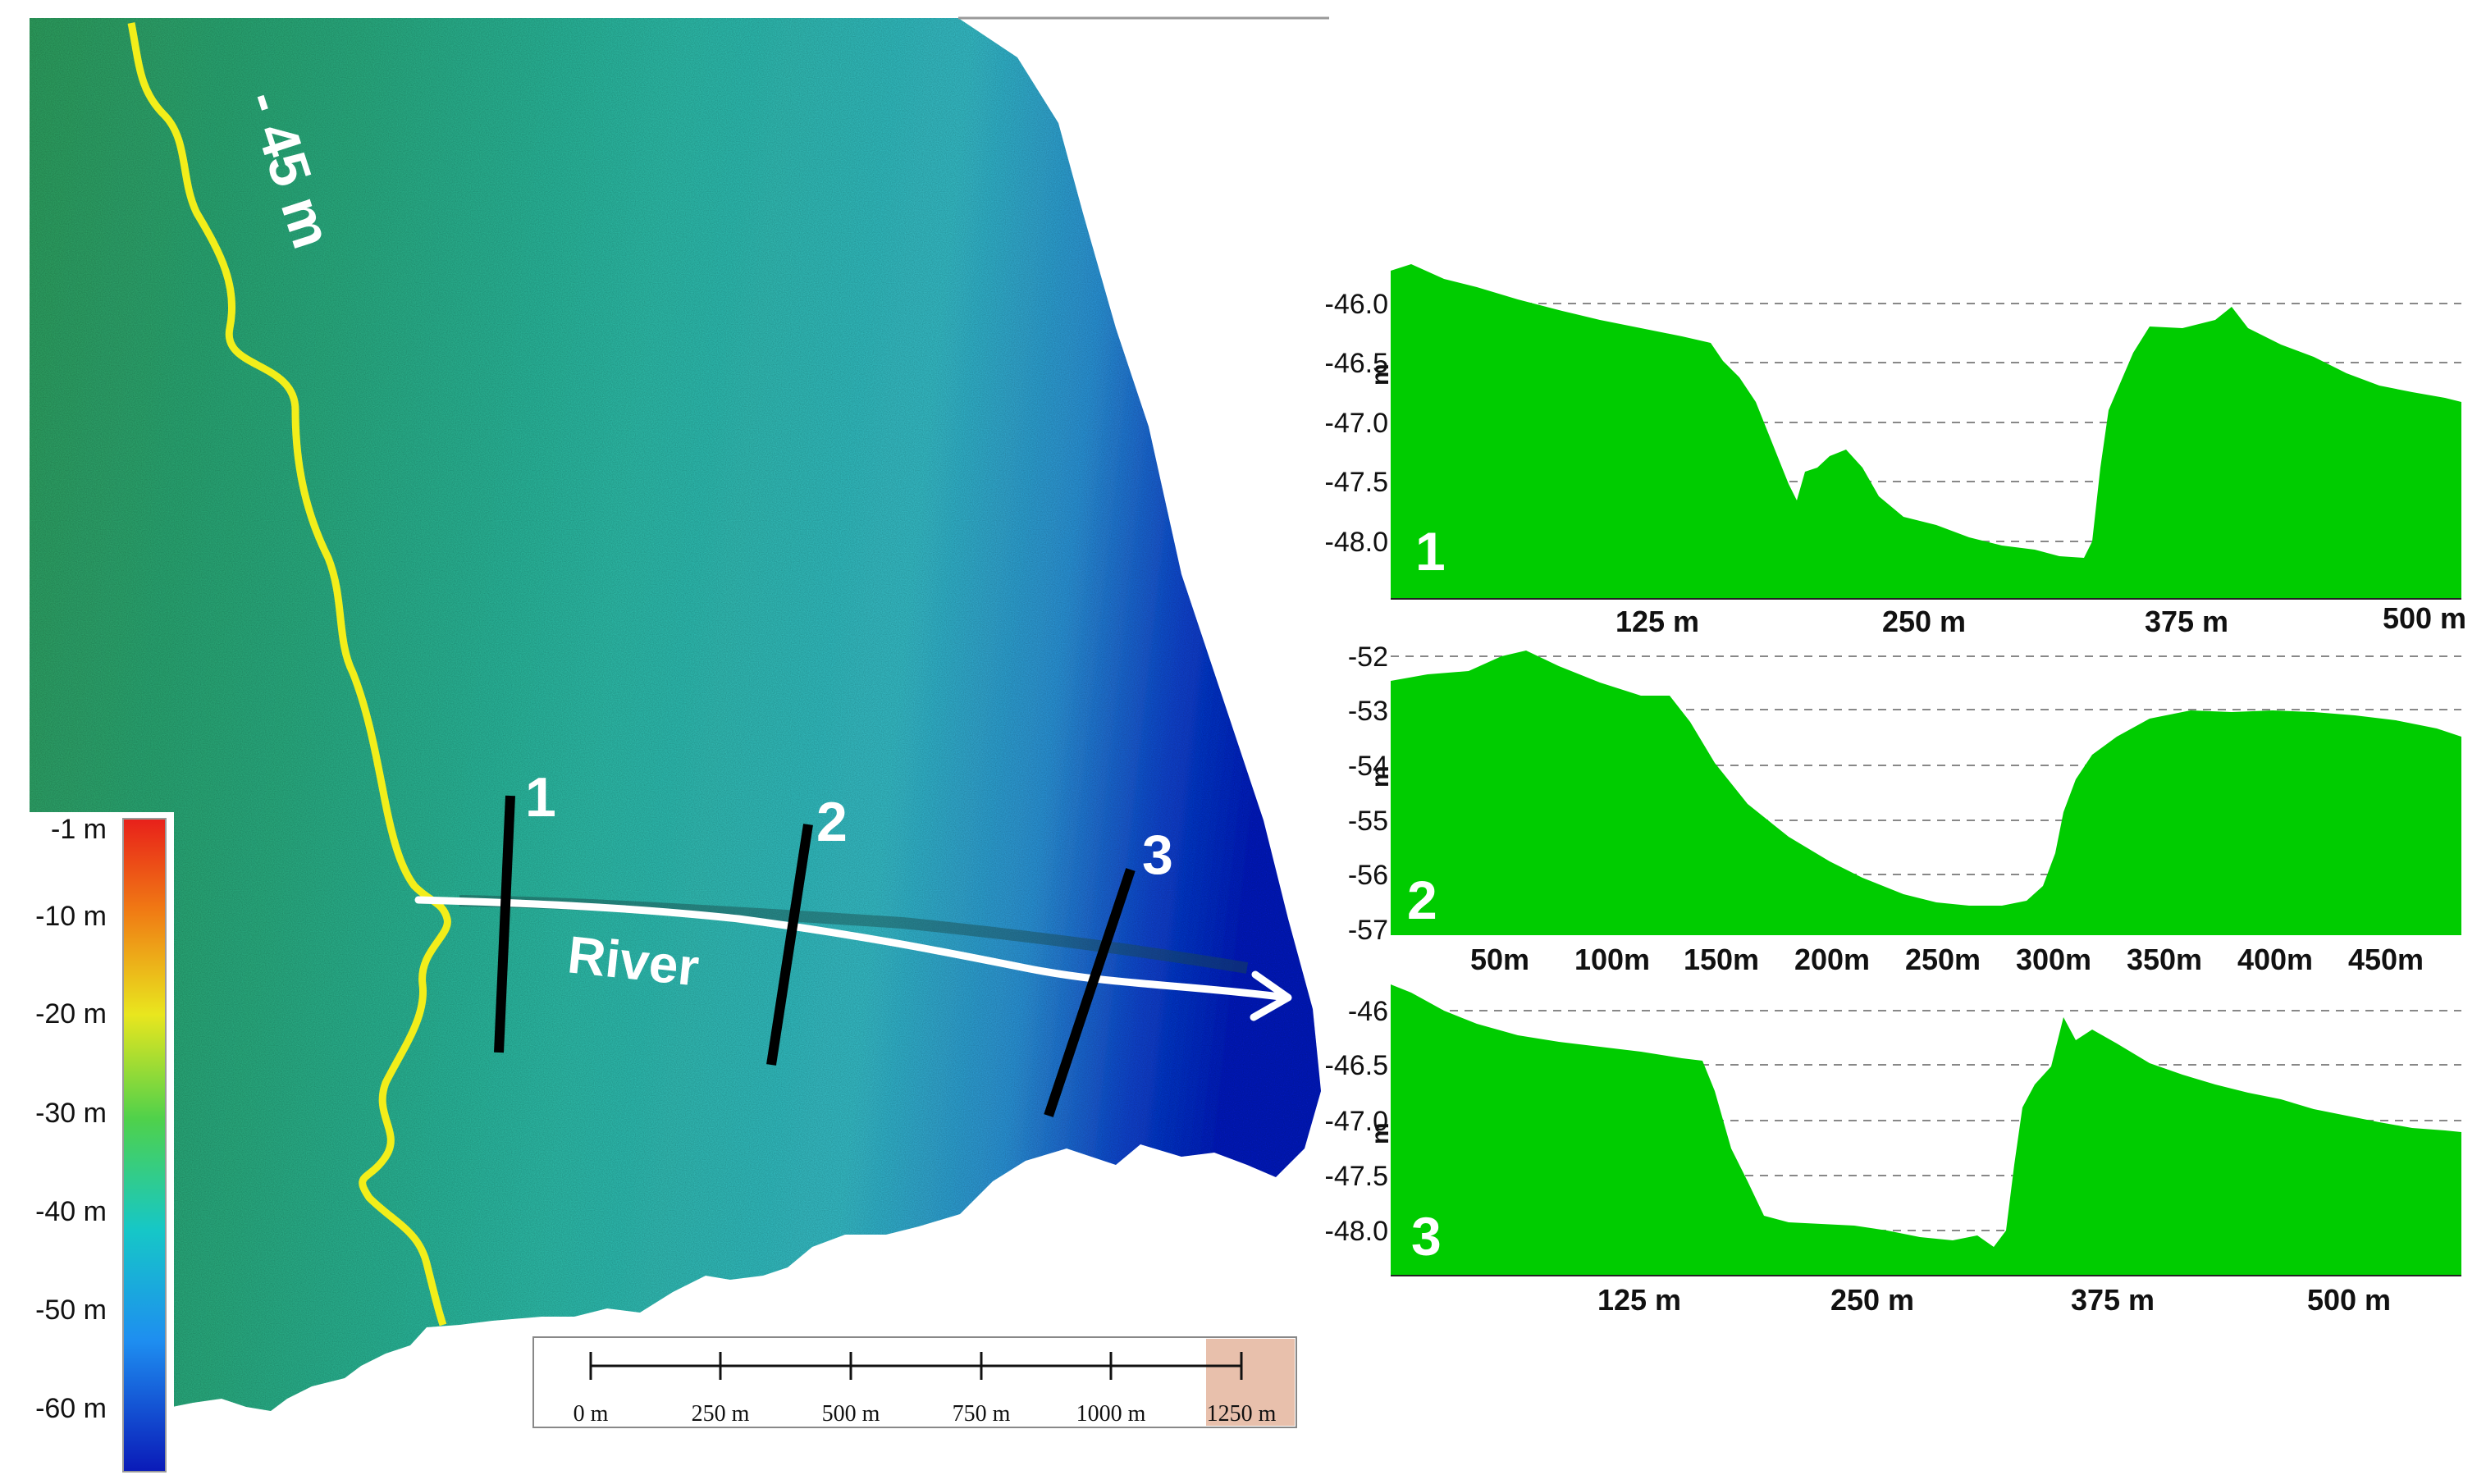 Image resolution: width=2486 pixels, height=1484 pixels. Describe the element at coordinates (71, 1113) in the screenshot. I see `legend-label: -30 m` at that location.